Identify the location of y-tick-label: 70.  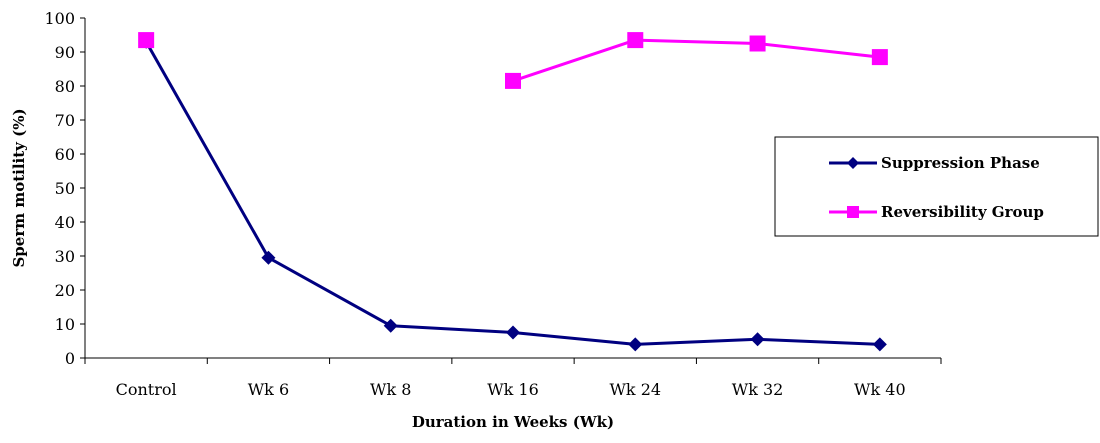
(65, 120).